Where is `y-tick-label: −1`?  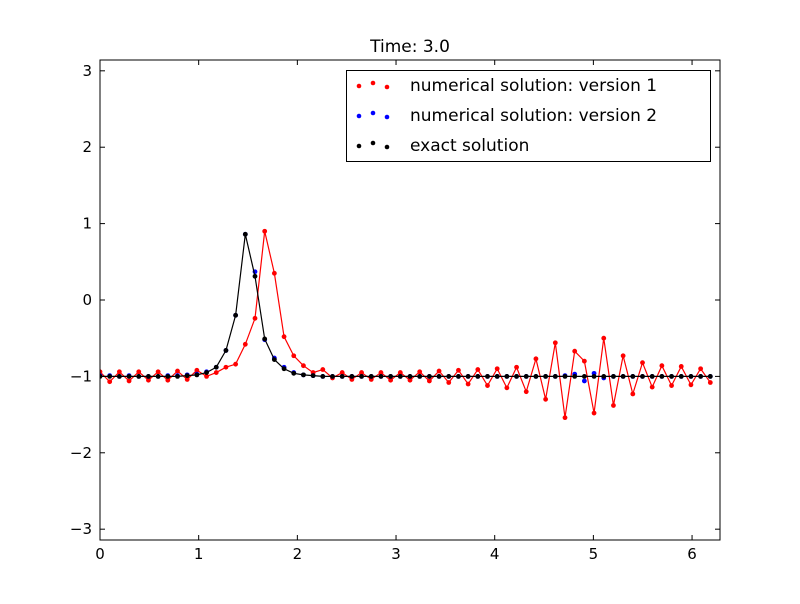
y-tick-label: −1 is located at coordinates (81, 376).